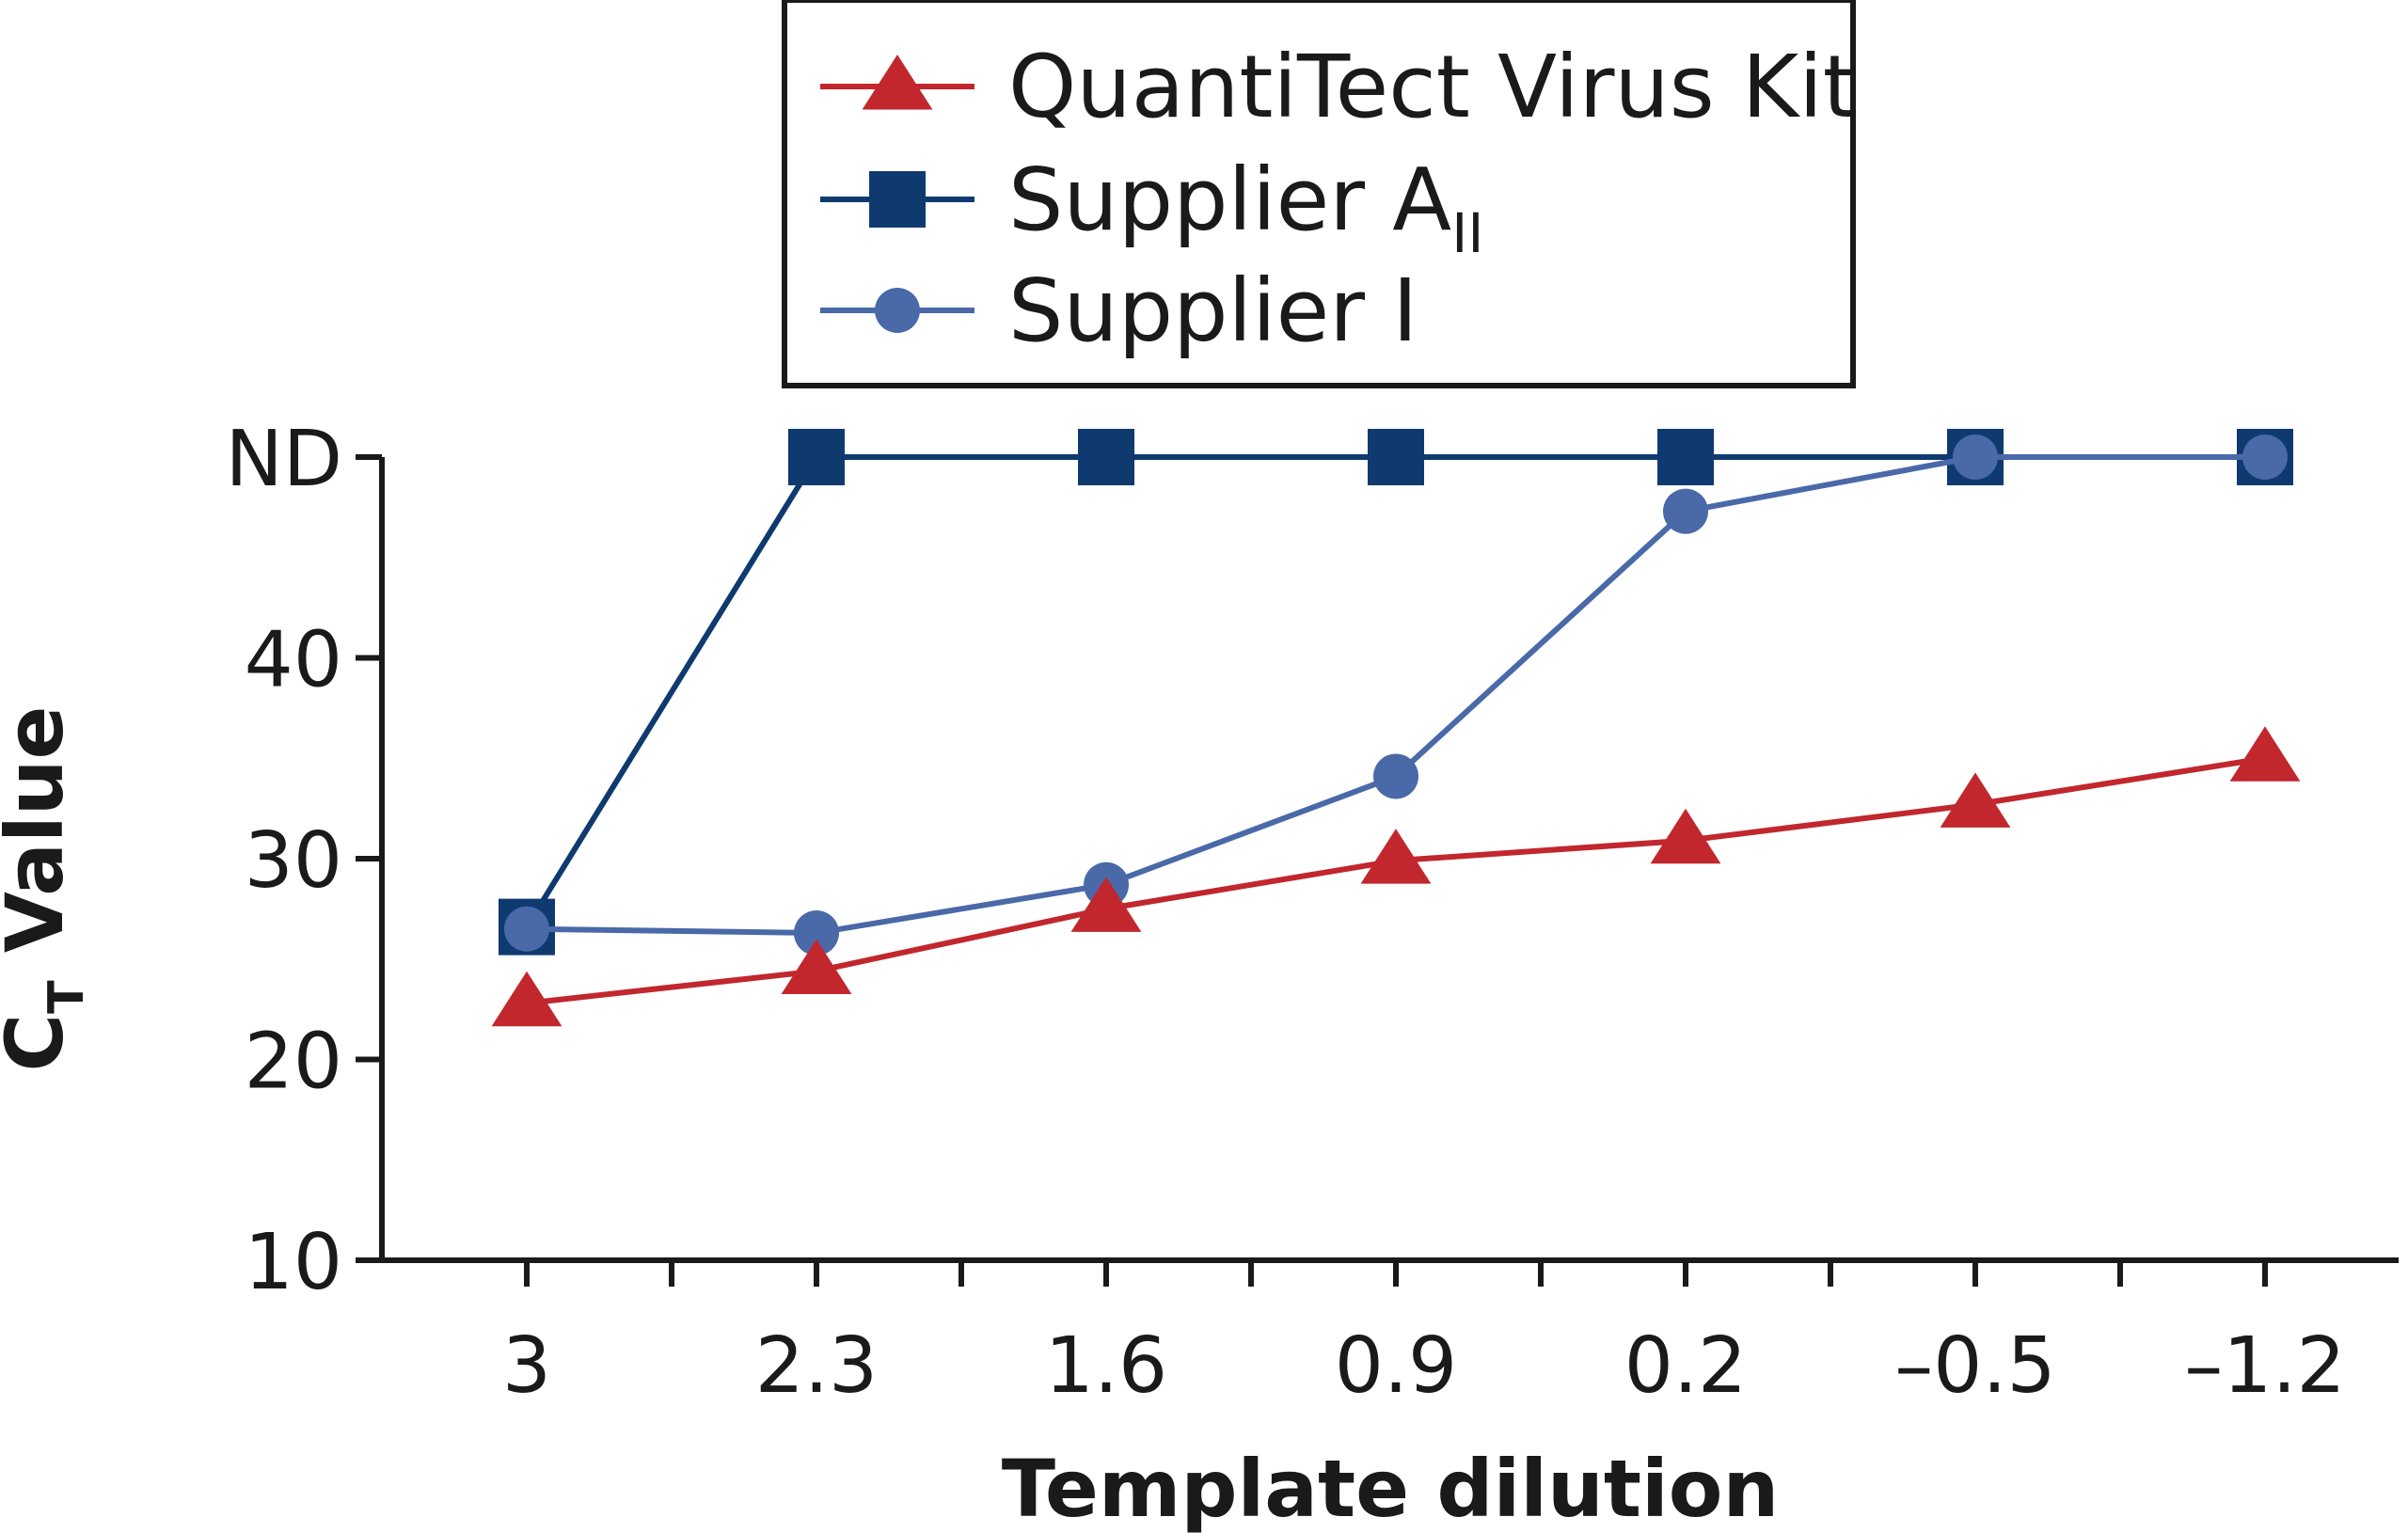  I want to click on y-axis-title-main: C, so click(40, 1043).